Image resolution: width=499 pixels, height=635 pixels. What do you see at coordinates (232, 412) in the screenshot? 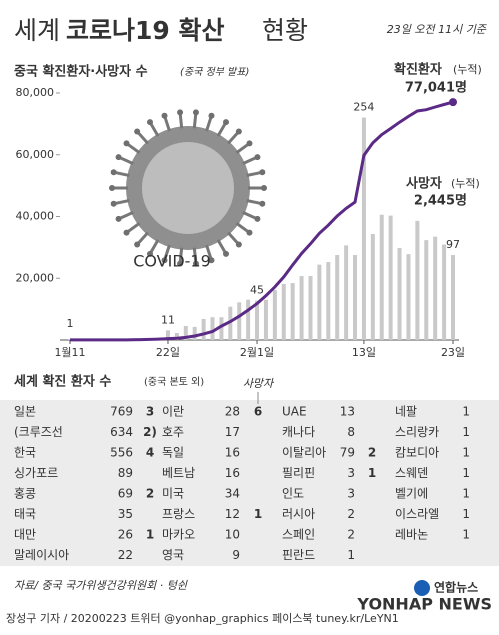
I see `cases: 28` at bounding box center [232, 412].